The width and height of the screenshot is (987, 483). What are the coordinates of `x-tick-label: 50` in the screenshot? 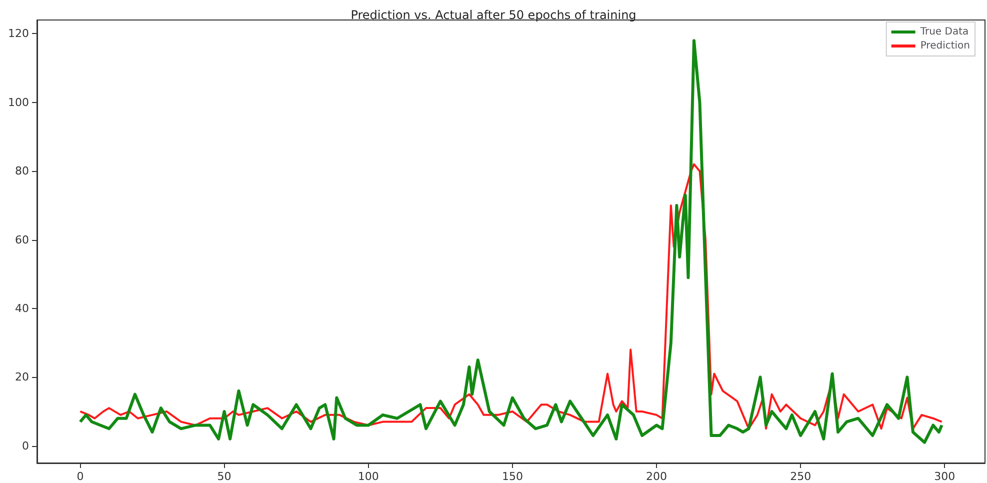 It's located at (224, 476).